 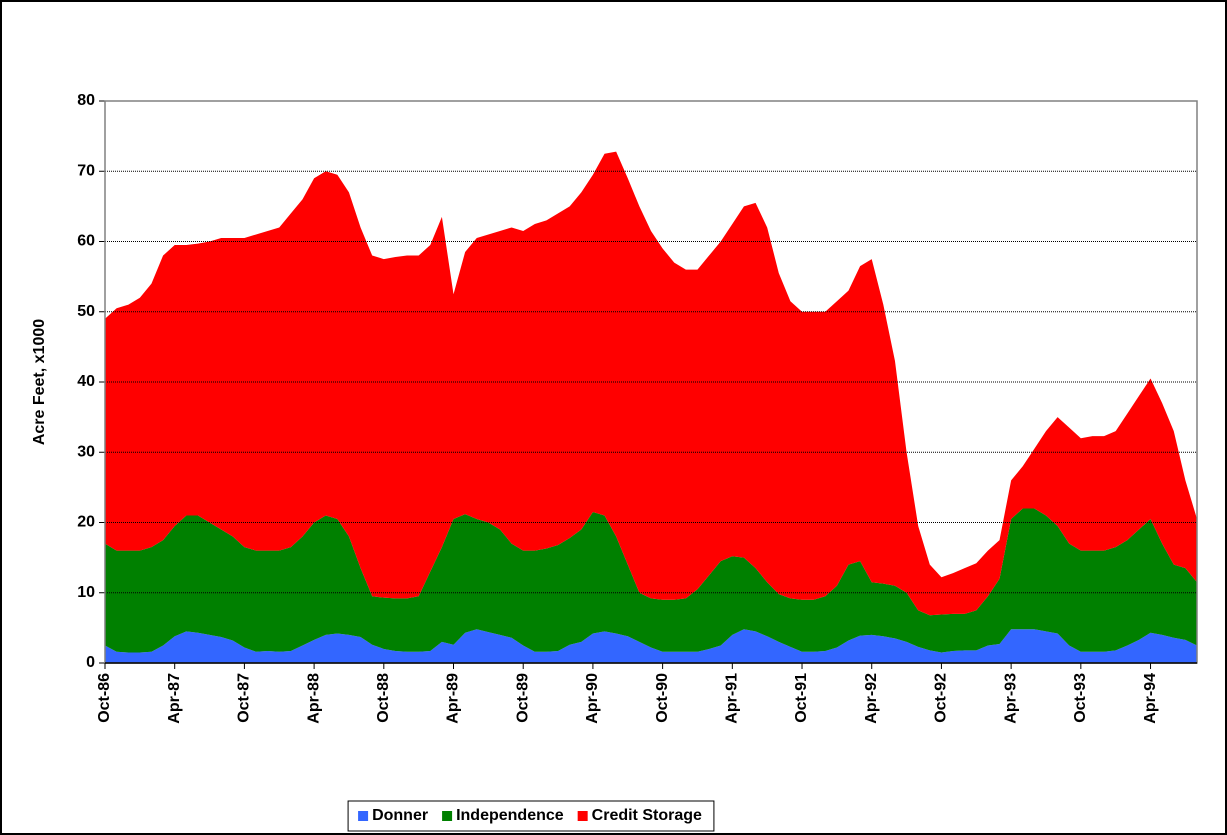 What do you see at coordinates (86, 381) in the screenshot?
I see `y-tick-label: 40` at bounding box center [86, 381].